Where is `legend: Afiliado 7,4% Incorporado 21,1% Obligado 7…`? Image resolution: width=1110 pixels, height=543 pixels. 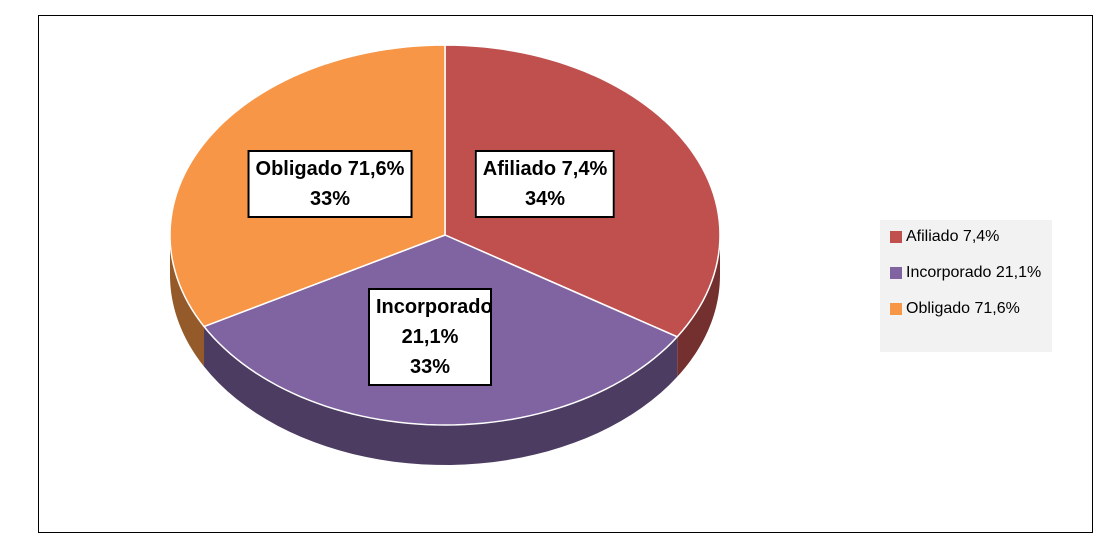 legend: Afiliado 7,4% Incorporado 21,1% Obligado 7… is located at coordinates (966, 286).